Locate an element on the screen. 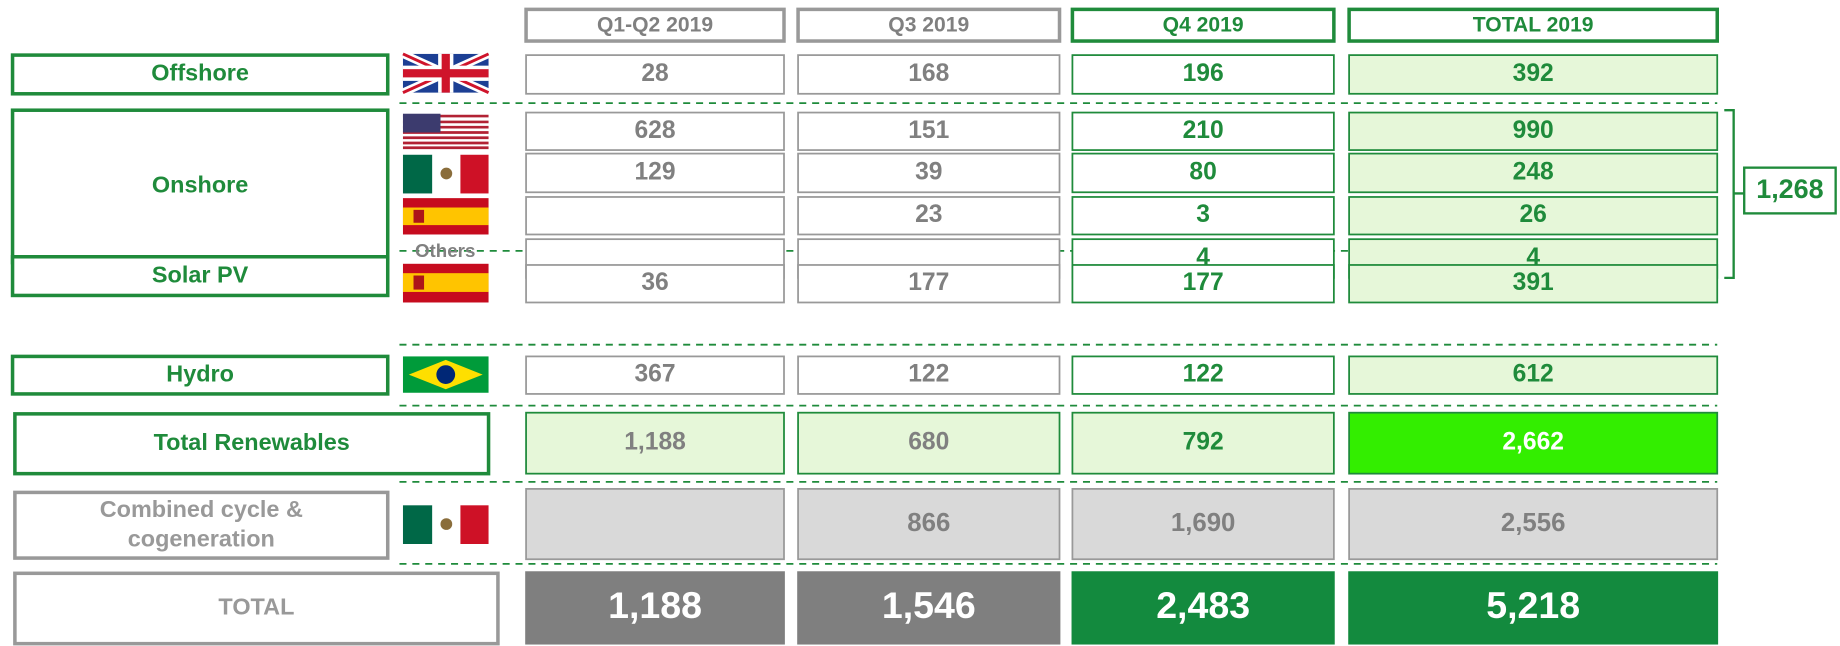 The height and width of the screenshot is (646, 1840). cell-text: 196 is located at coordinates (1203, 73).